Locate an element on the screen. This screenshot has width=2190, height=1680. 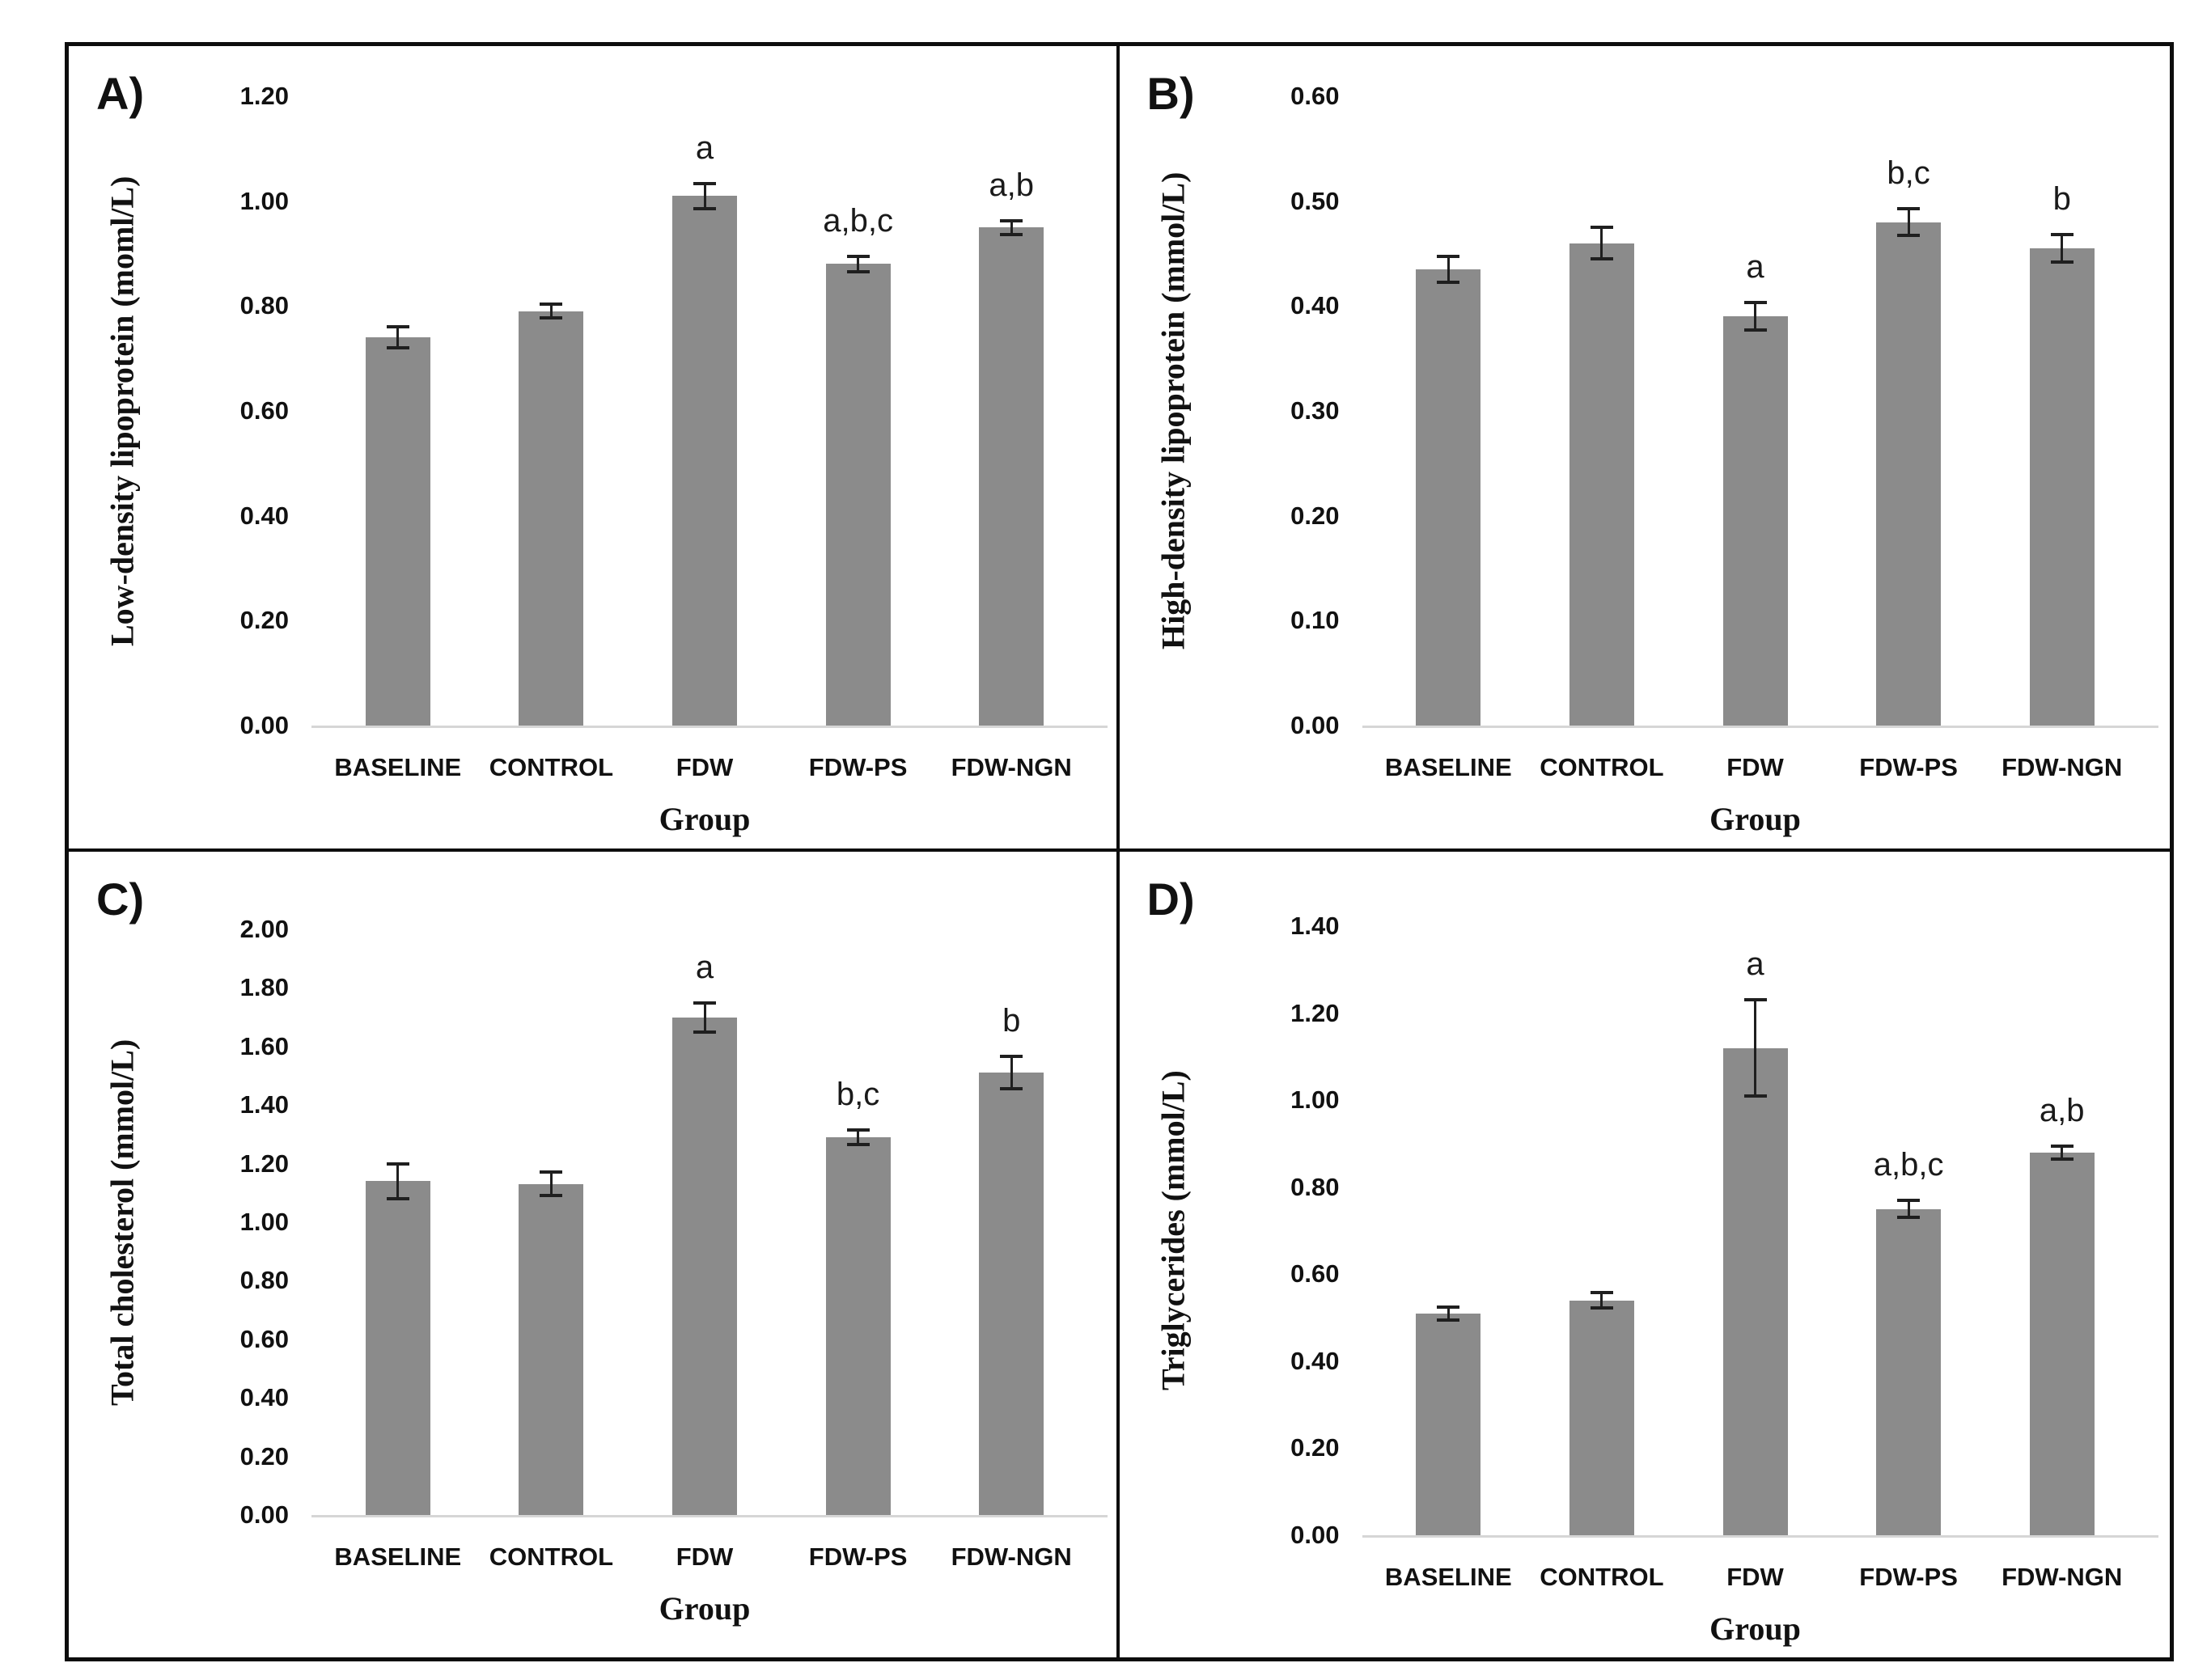
category-label: BASELINE is located at coordinates (398, 767).